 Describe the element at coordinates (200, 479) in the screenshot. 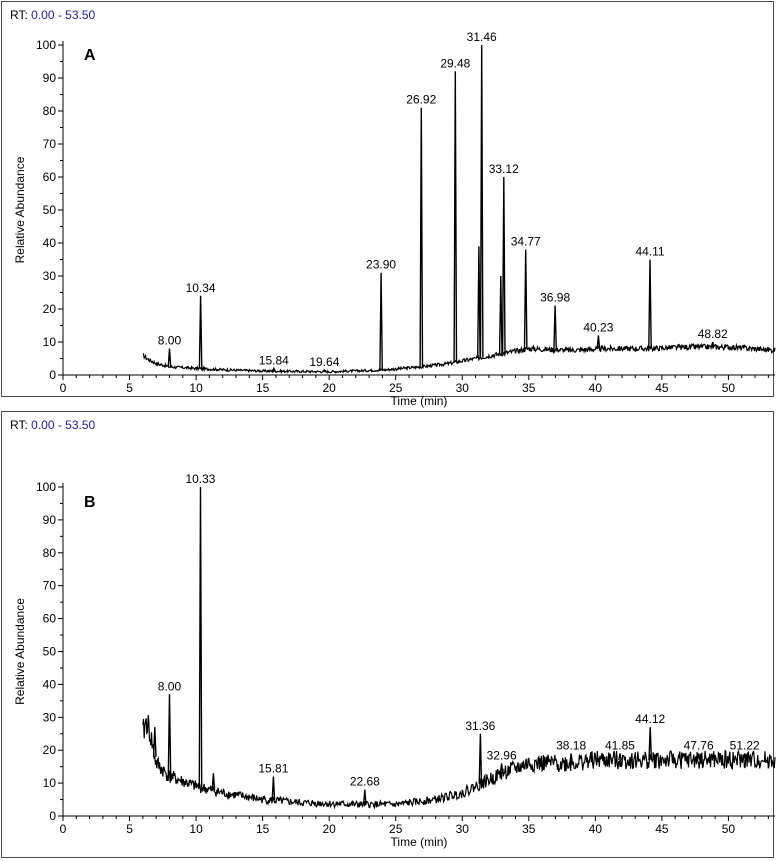

I see `peak-label: 10.33` at that location.